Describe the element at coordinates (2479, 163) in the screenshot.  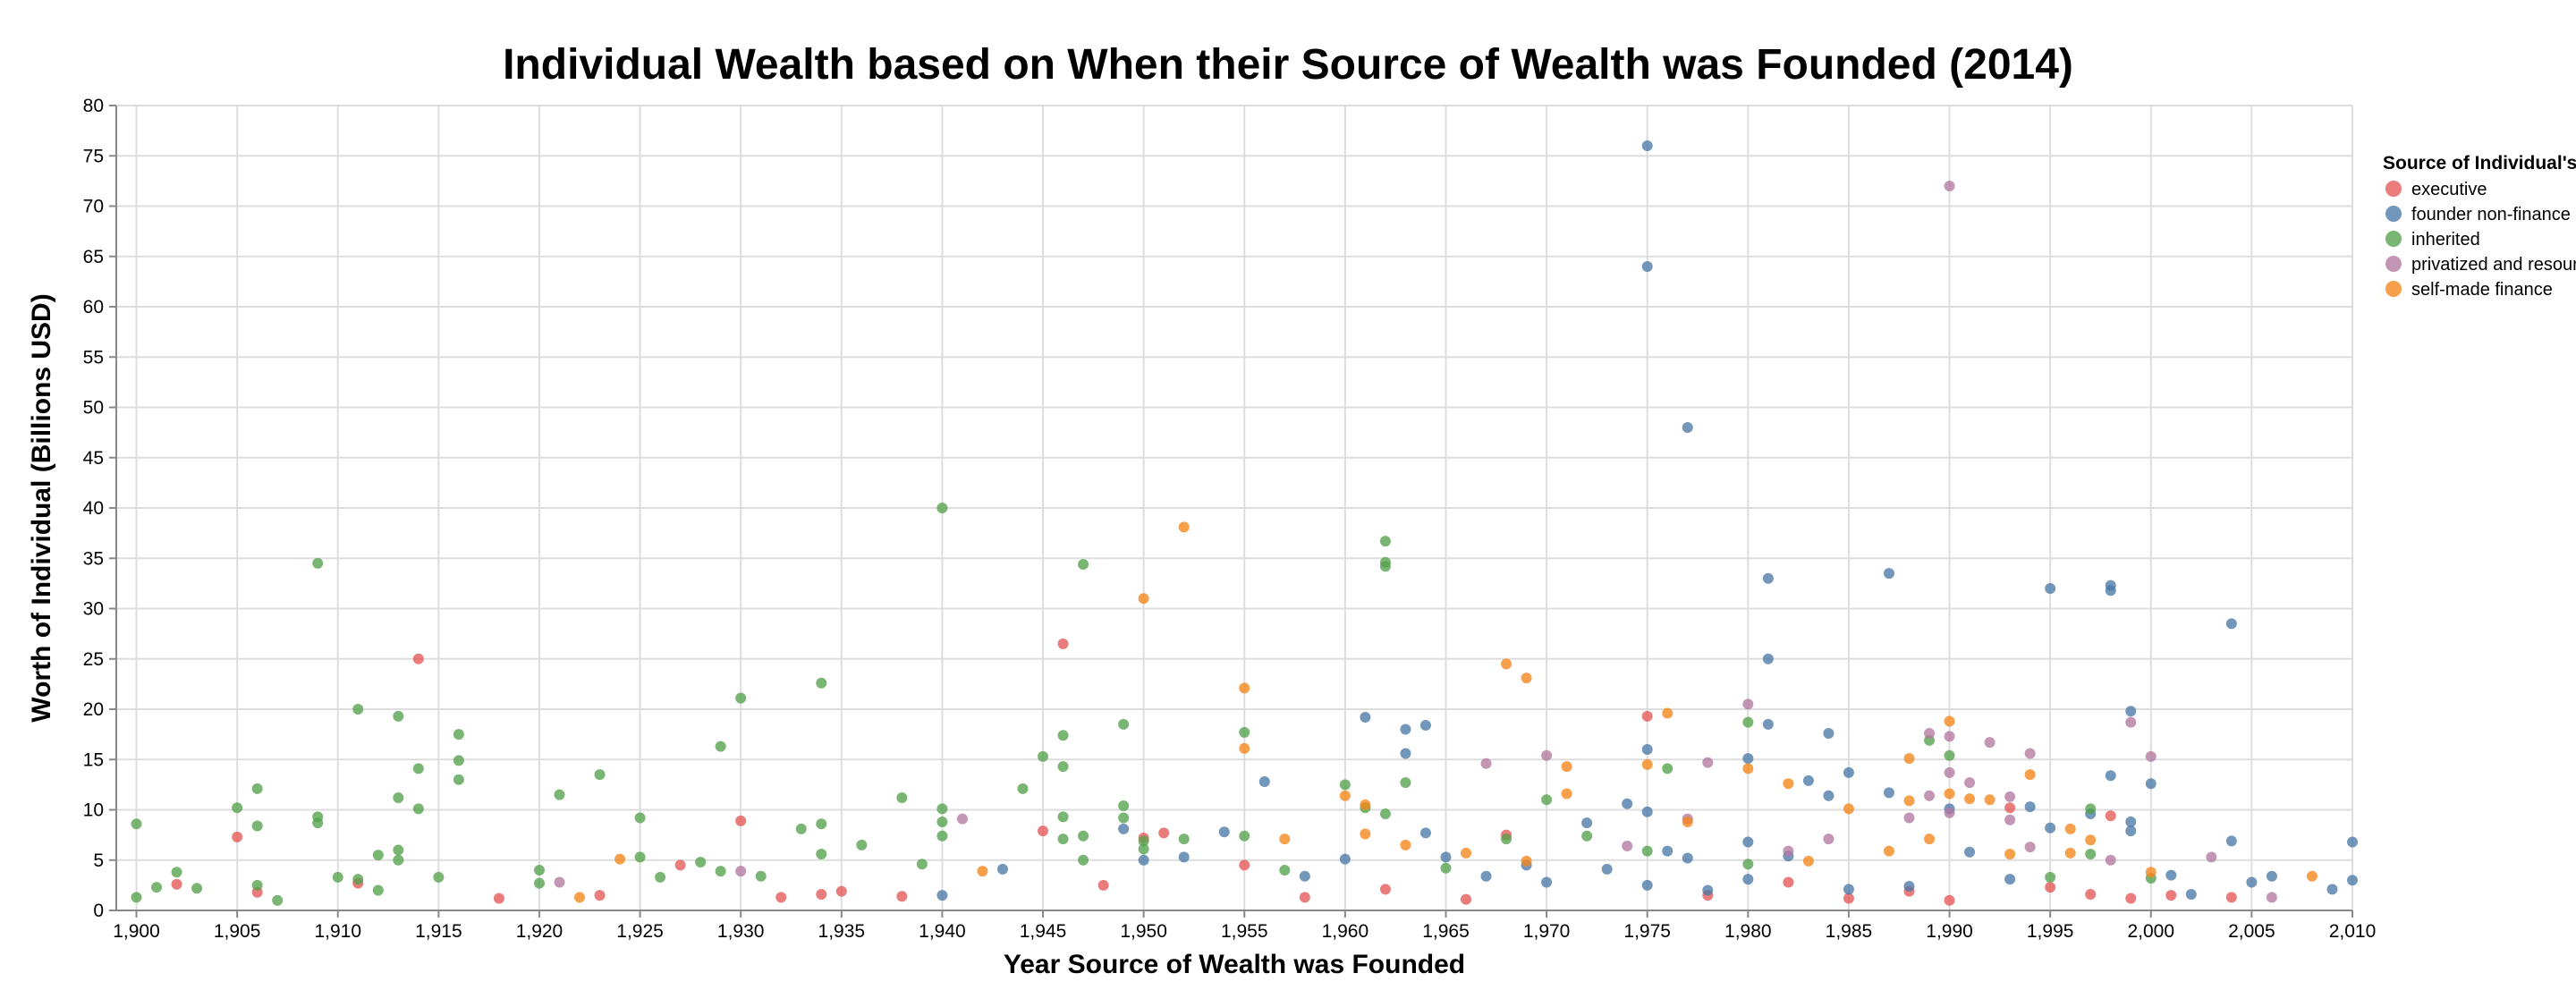
I see `legend-title: Source of Individual's Wealth` at that location.